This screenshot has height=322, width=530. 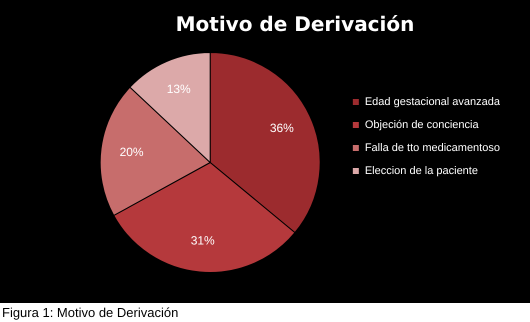 I want to click on legend-label: Edad gestacional avanzada, so click(x=432, y=102).